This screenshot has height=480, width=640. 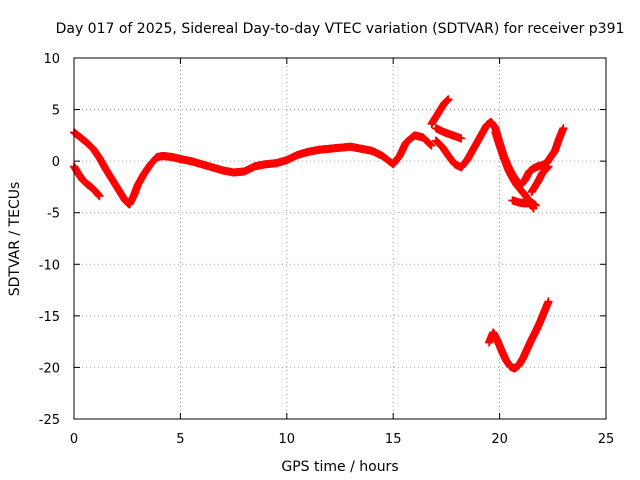 What do you see at coordinates (56, 162) in the screenshot?
I see `y-tick-label: 0` at bounding box center [56, 162].